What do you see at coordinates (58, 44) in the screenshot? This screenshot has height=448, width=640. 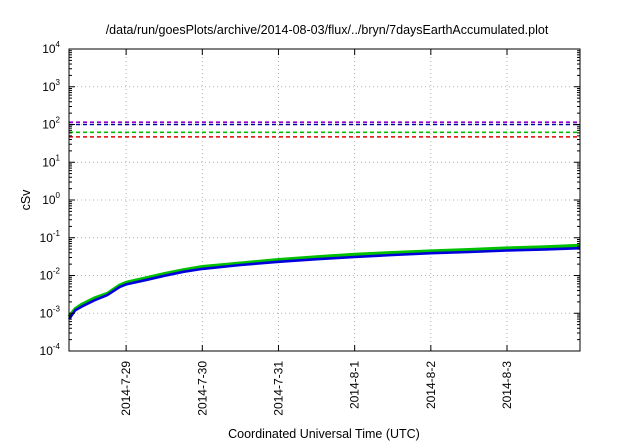 I see `y-tick-exponent: 4` at bounding box center [58, 44].